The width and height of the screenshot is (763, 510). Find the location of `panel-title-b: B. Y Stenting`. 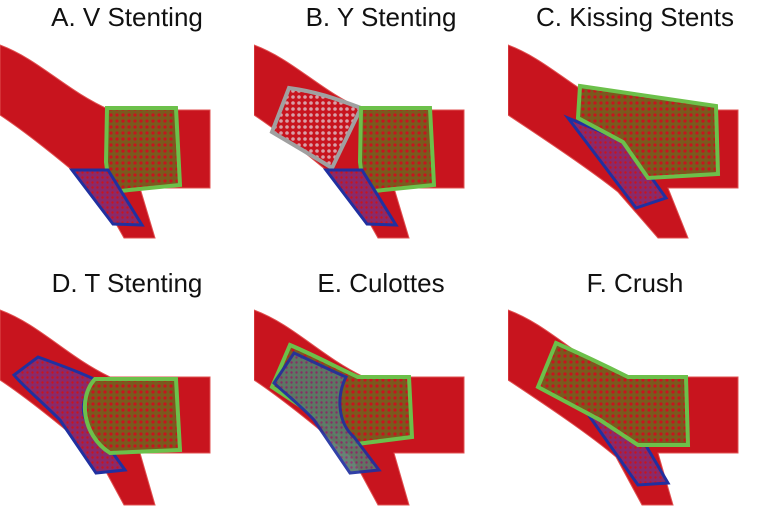

panel-title-b: B. Y Stenting is located at coordinates (381, 17).